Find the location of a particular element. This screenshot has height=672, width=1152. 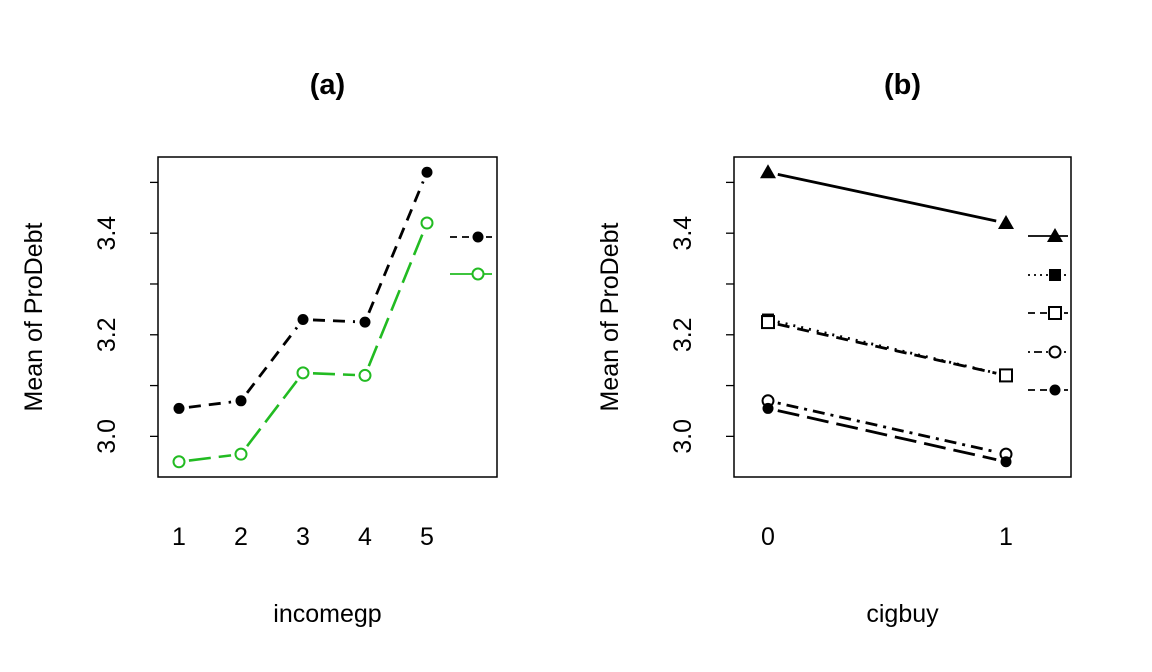

x-axis-label: cigbuy is located at coordinates (902, 614).